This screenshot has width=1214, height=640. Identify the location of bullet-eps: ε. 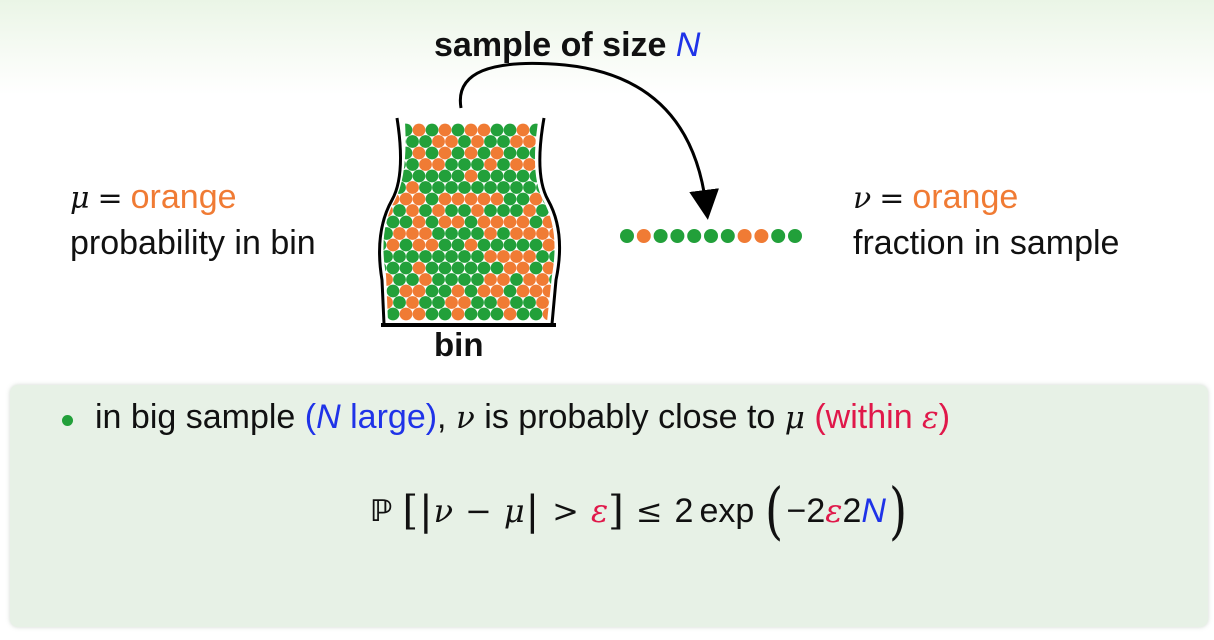
(930, 418).